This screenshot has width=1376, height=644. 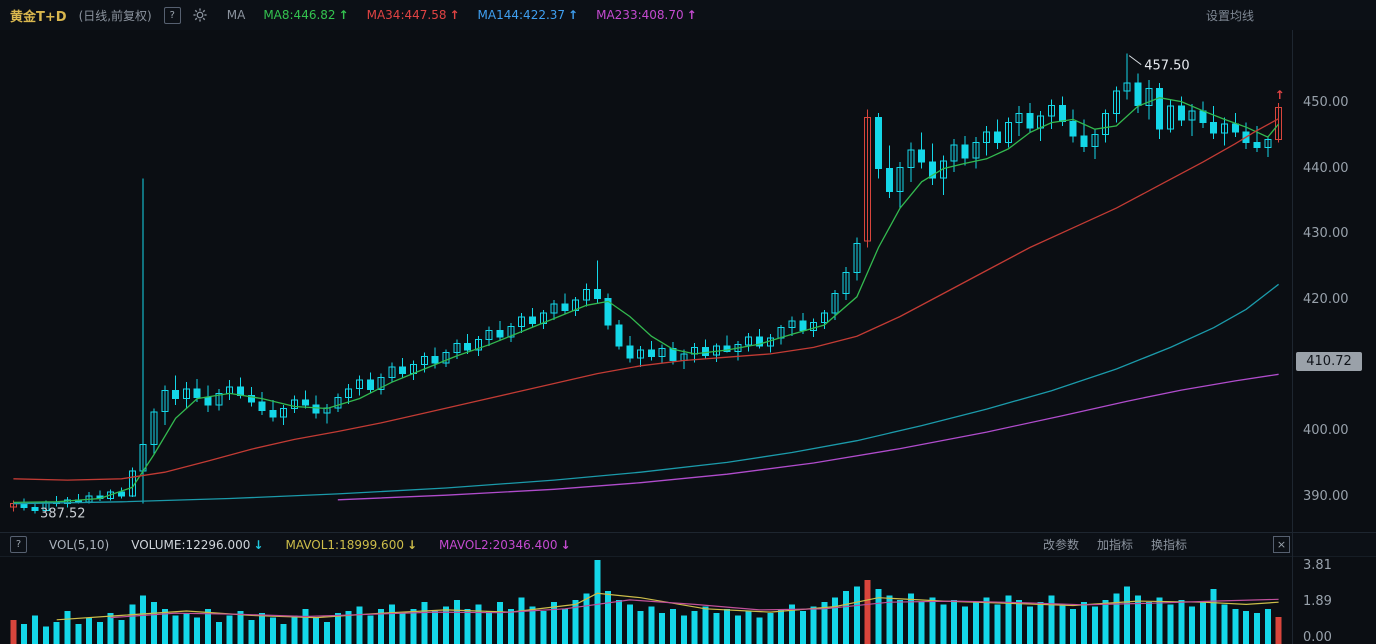 I want to click on add-indicator-button: 加指标, so click(x=1114, y=545).